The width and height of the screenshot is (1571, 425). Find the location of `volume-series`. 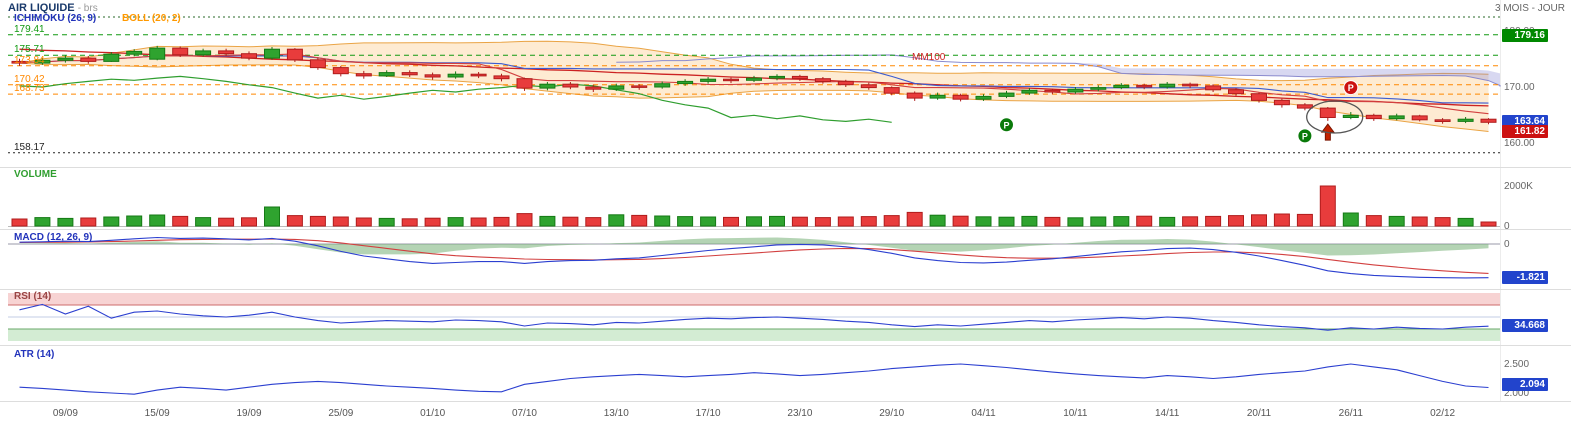

volume-series is located at coordinates (754, 206).